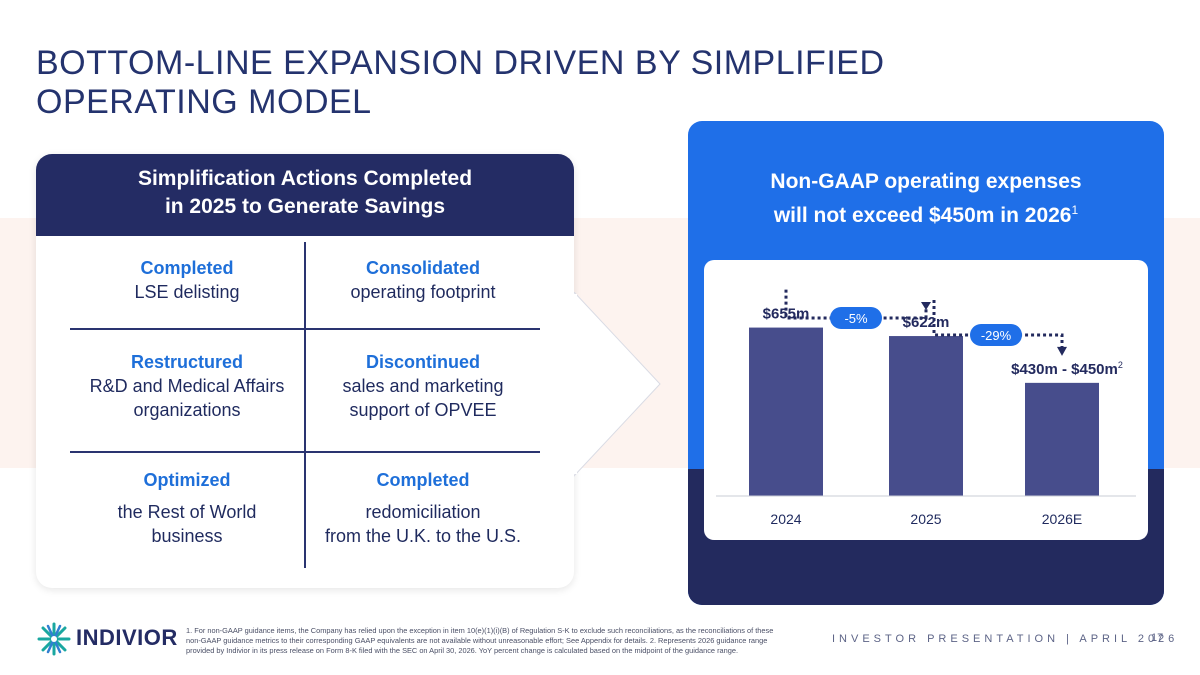 The width and height of the screenshot is (1200, 675). What do you see at coordinates (1067, 369) in the screenshot?
I see `data-label: $430m - $450m2` at bounding box center [1067, 369].